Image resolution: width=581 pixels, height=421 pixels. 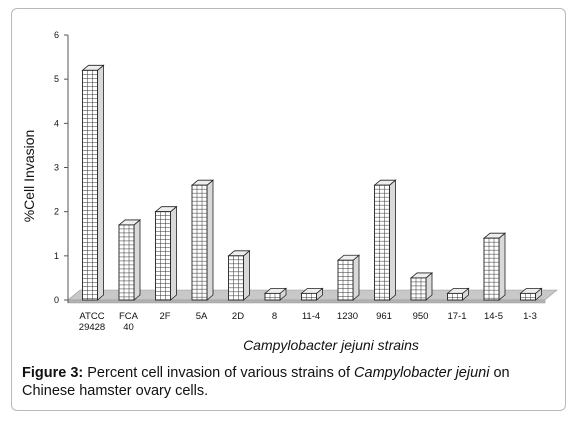 What do you see at coordinates (421, 316) in the screenshot?
I see `category-label: 950` at bounding box center [421, 316].